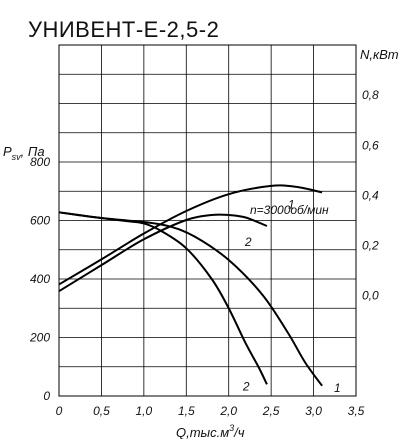  I want to click on x-tick-label: 3,5, so click(356, 411).